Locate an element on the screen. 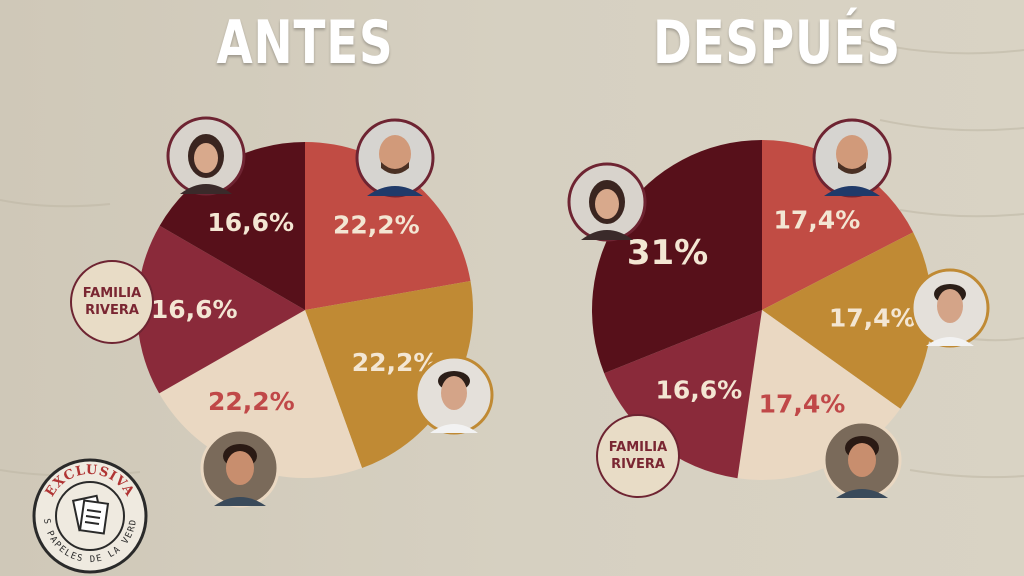 This screenshot has width=1024, height=576. slice-label-francisco-rivera: 17,4% is located at coordinates (802, 403).